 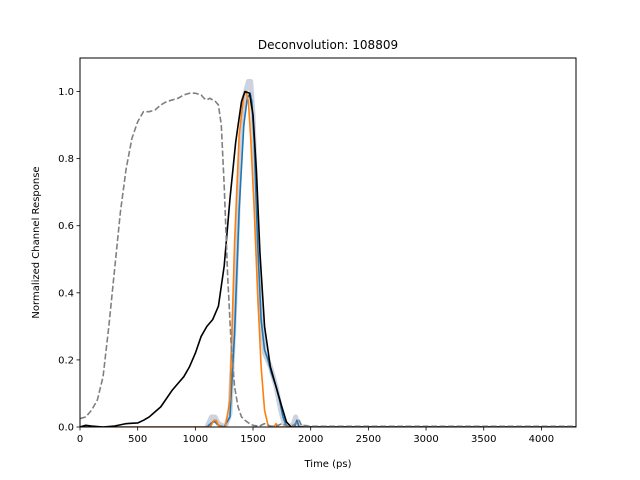 I want to click on x-axis-ticks: 0 500 1000 1500 2000 2500 3000 3500 4000, so click(x=315, y=436).